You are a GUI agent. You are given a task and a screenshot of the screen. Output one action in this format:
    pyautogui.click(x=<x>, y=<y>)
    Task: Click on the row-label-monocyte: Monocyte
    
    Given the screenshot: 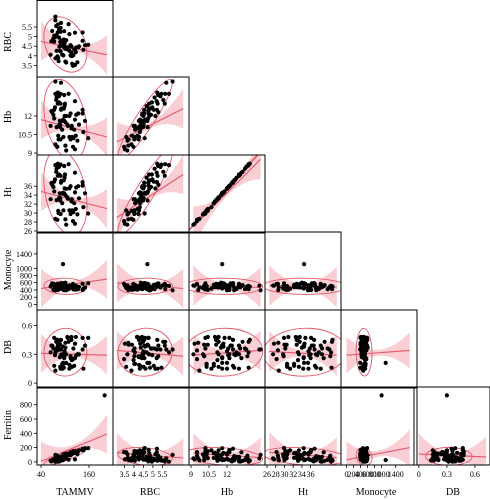 What is the action you would take?
    pyautogui.click(x=8, y=269)
    